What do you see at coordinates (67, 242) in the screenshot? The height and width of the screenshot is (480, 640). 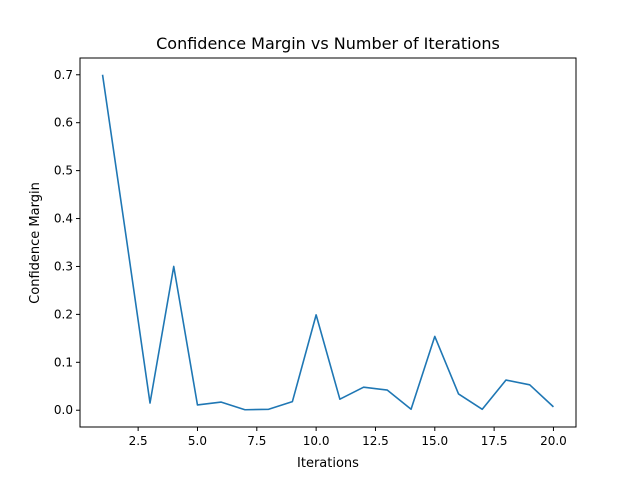 I see `y-axis-ticks: 0.0 0.1 0.2 0.3 0.4 0.5 0.6 0.7` at bounding box center [67, 242].